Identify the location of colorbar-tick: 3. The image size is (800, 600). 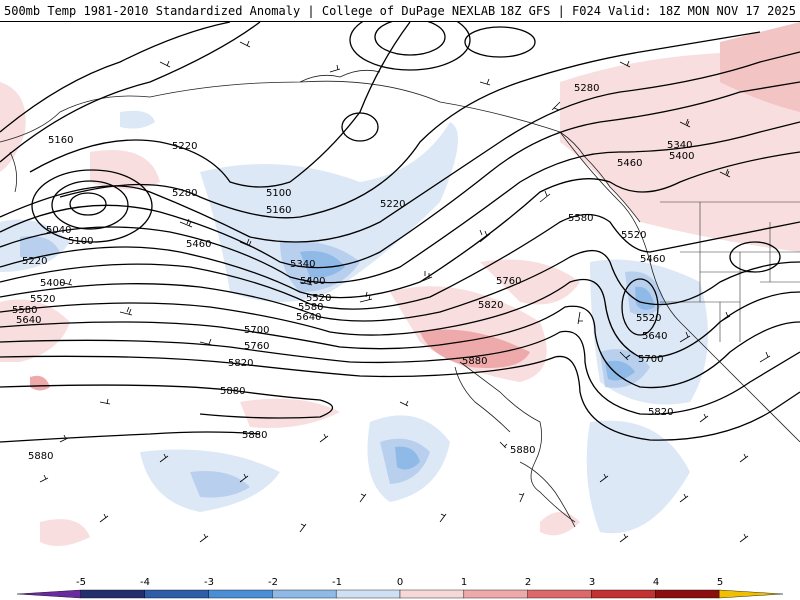
(592, 582).